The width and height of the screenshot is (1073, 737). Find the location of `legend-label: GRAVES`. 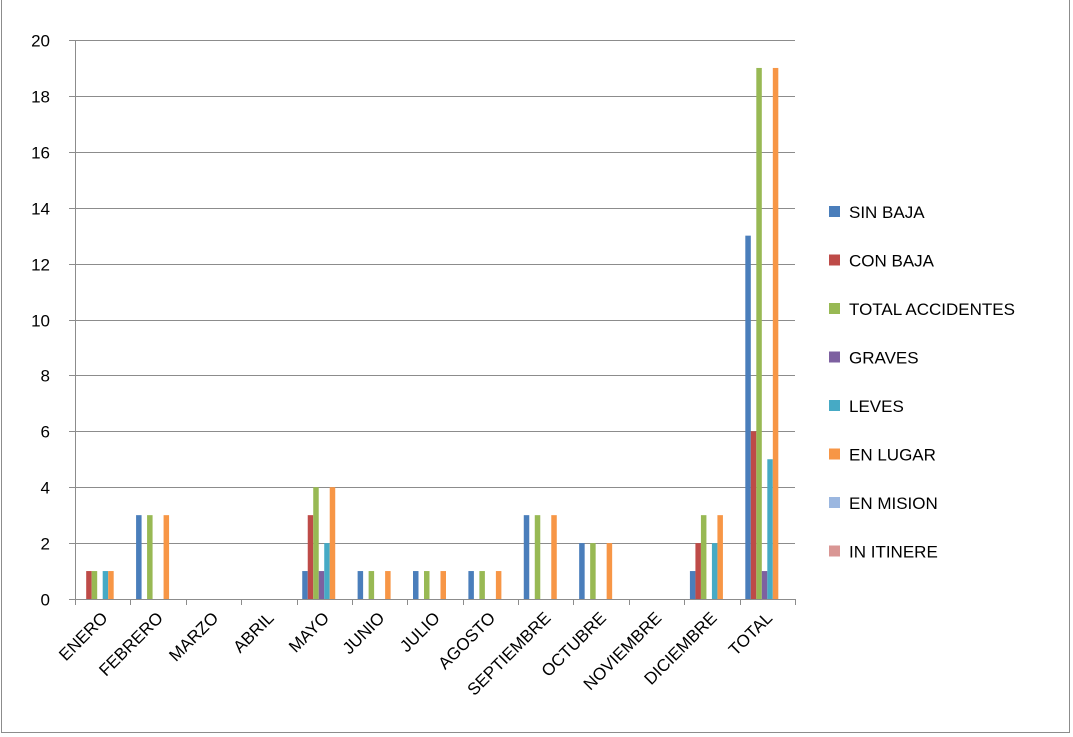

legend-label: GRAVES is located at coordinates (884, 358).